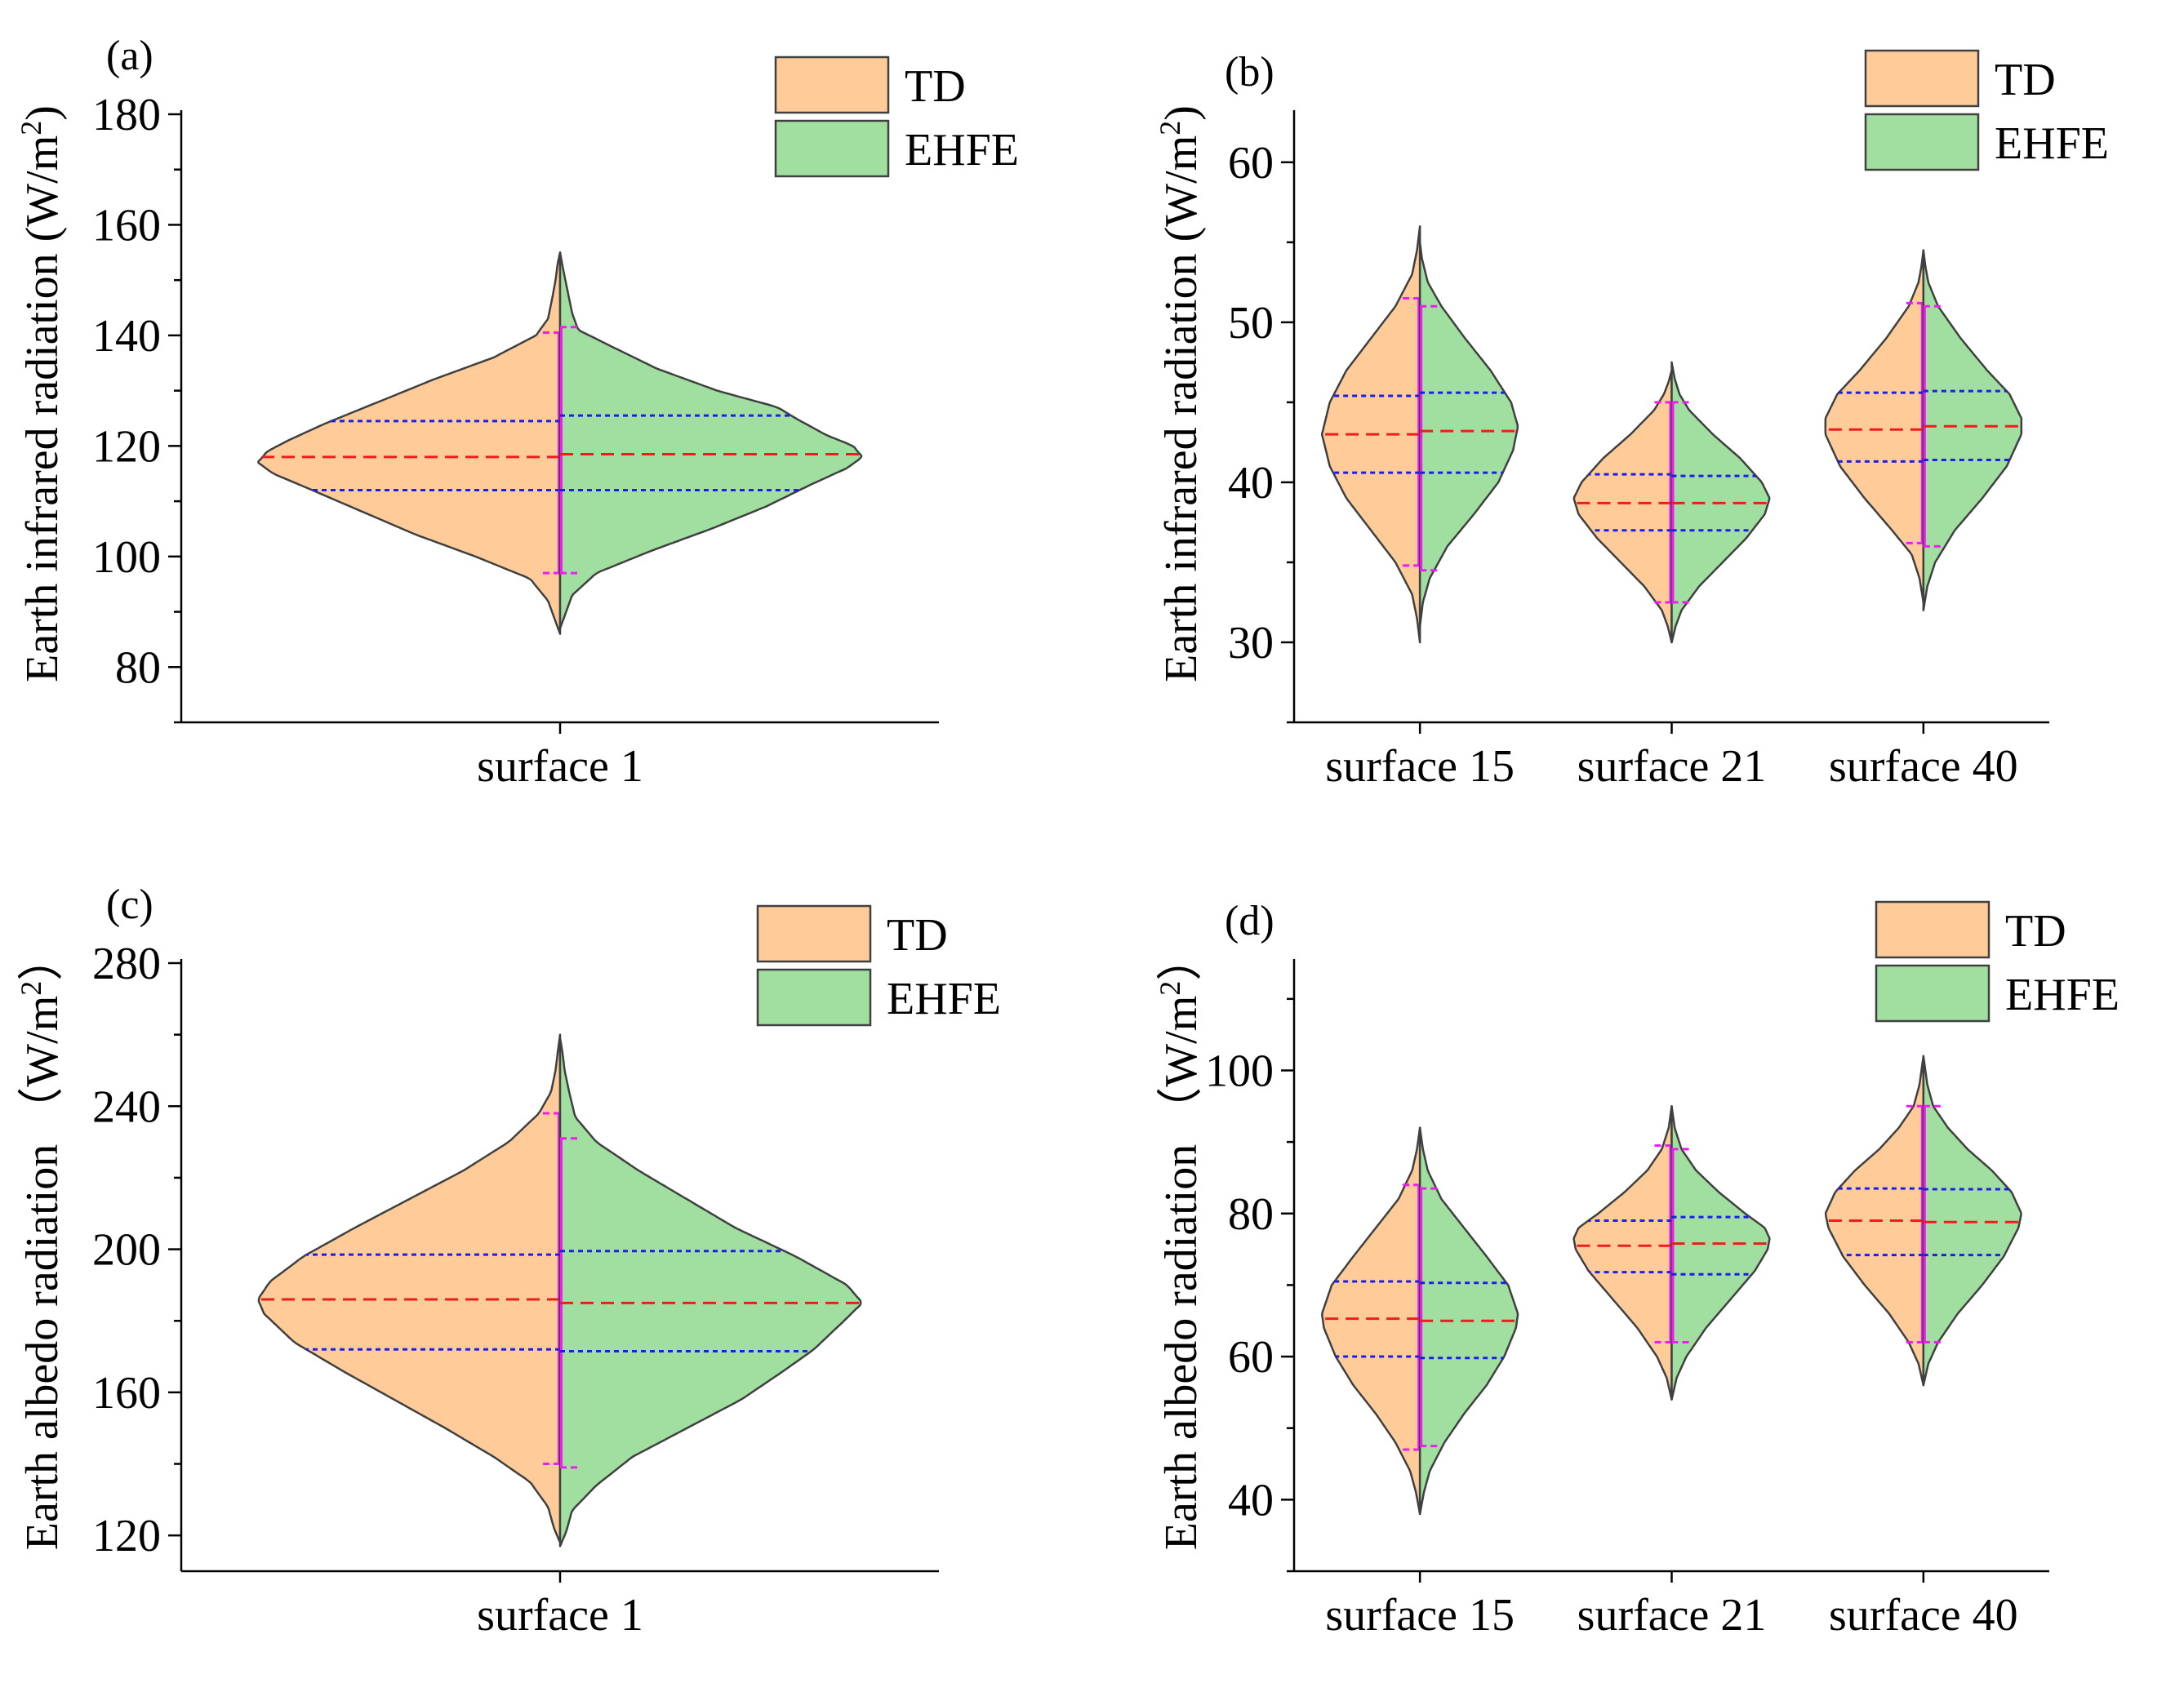 The height and width of the screenshot is (1692, 2184). What do you see at coordinates (126, 115) in the screenshot?
I see `y-tick-label: 180` at bounding box center [126, 115].